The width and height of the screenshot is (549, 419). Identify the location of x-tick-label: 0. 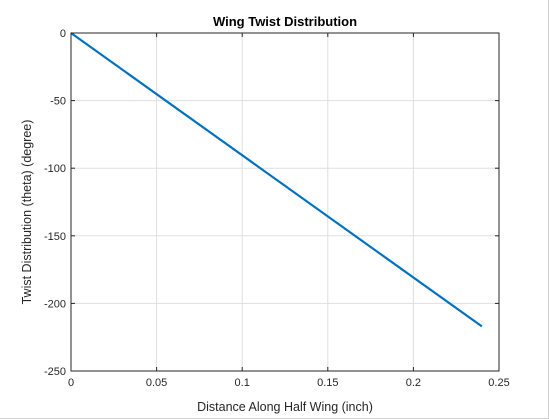
(71, 383).